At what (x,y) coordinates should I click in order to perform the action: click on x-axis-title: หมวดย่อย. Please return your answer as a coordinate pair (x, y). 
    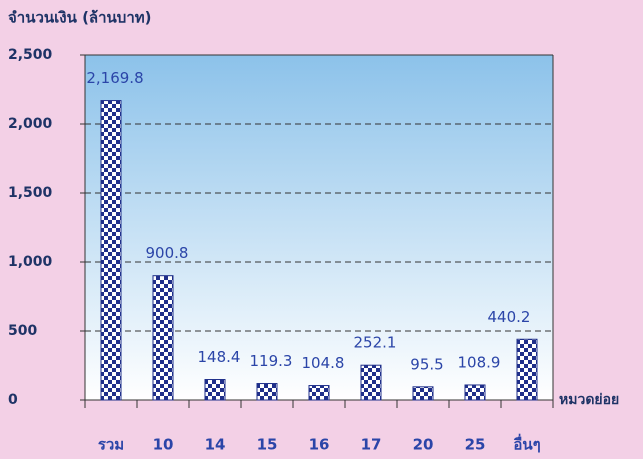
    Looking at the image, I should click on (589, 400).